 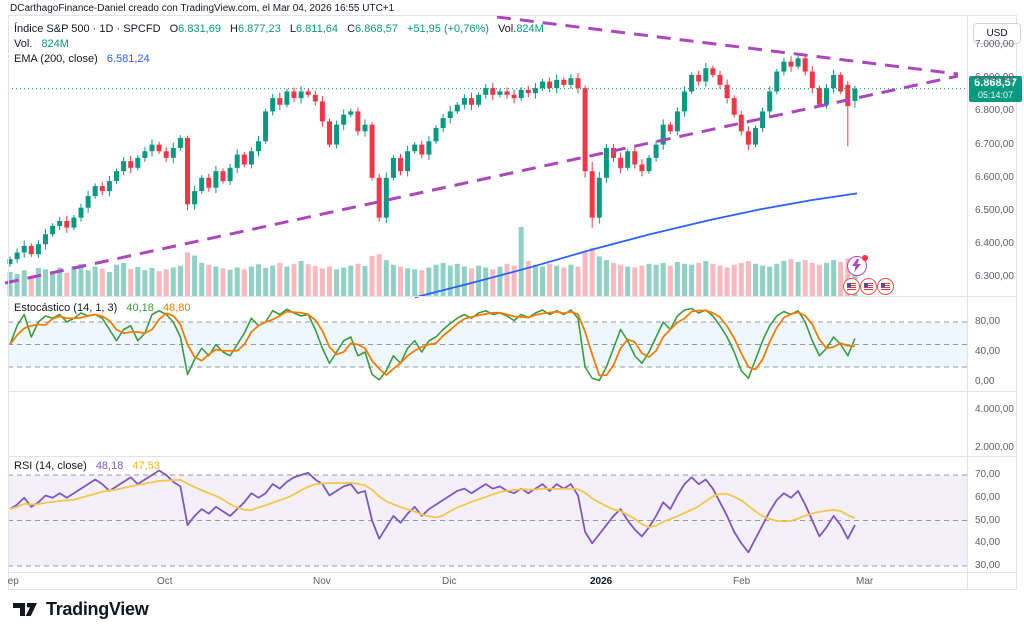 What do you see at coordinates (13, 581) in the screenshot?
I see `time-label: Sep` at bounding box center [13, 581].